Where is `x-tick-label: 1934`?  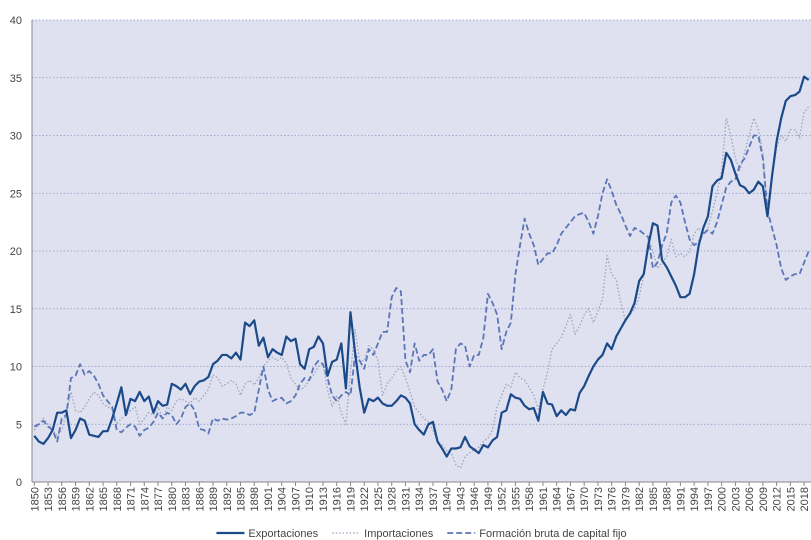 x-tick-label: 1934 is located at coordinates (420, 499).